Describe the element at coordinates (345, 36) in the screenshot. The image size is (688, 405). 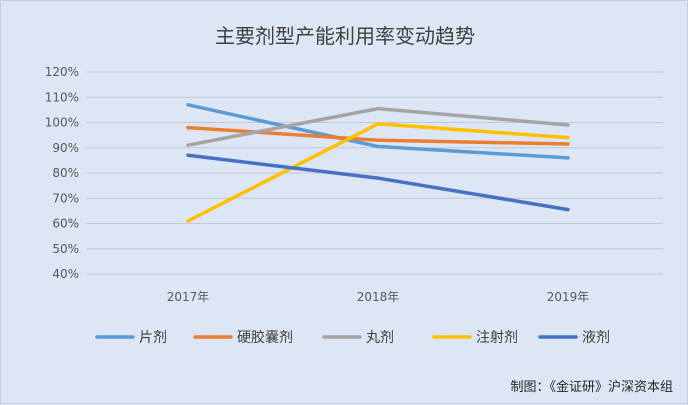
I see `chart-title: 主要剂型产能利用率变动趋势` at that location.